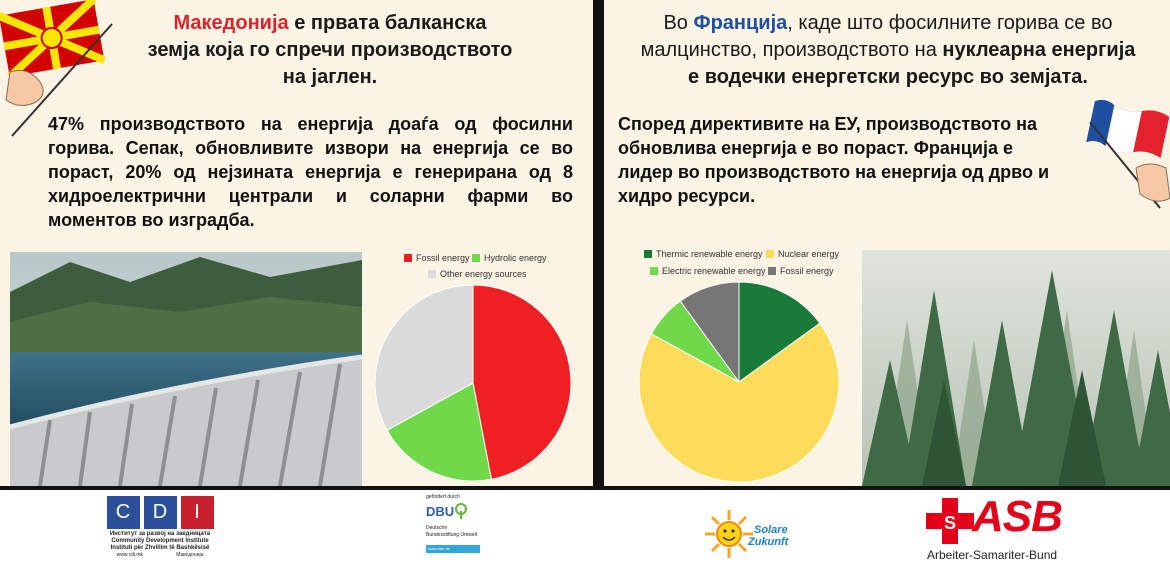 The image size is (1170, 570). What do you see at coordinates (598, 243) in the screenshot?
I see `center-divider` at bounding box center [598, 243].